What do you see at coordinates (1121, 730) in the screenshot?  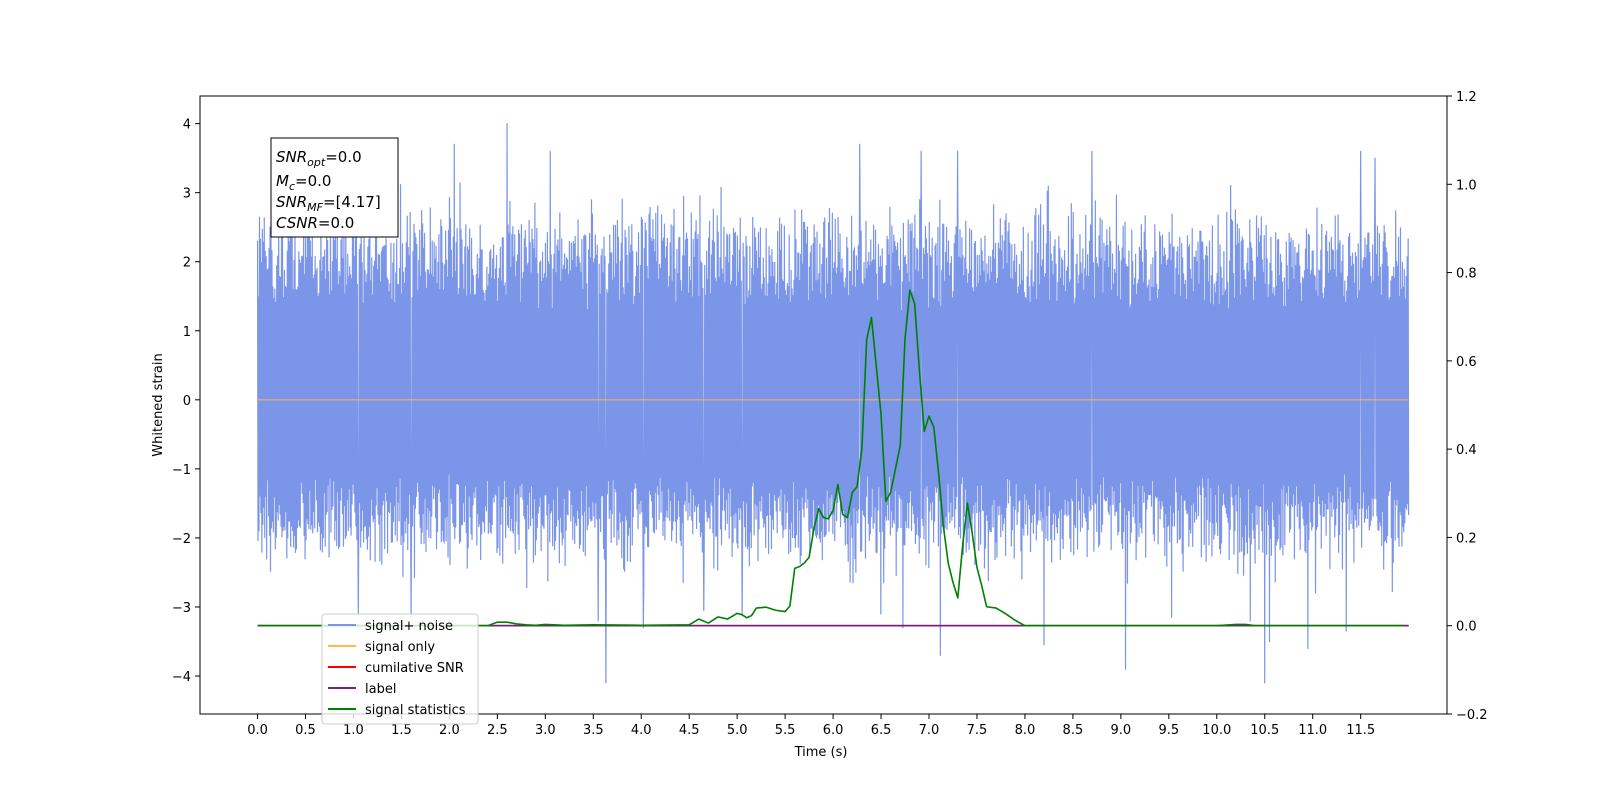 I see `x-tick-label: 9.0` at bounding box center [1121, 730].